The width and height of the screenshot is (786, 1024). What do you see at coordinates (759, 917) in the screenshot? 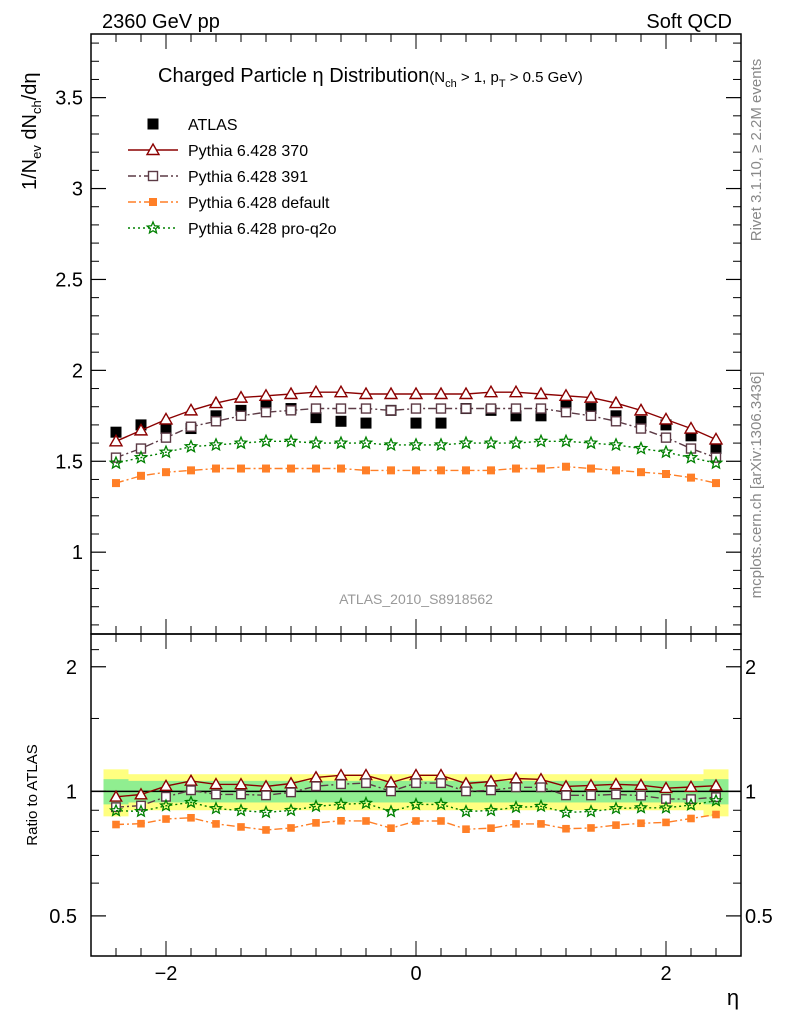
I see `ratio-y-tick-label-right: 0.5` at bounding box center [759, 917].